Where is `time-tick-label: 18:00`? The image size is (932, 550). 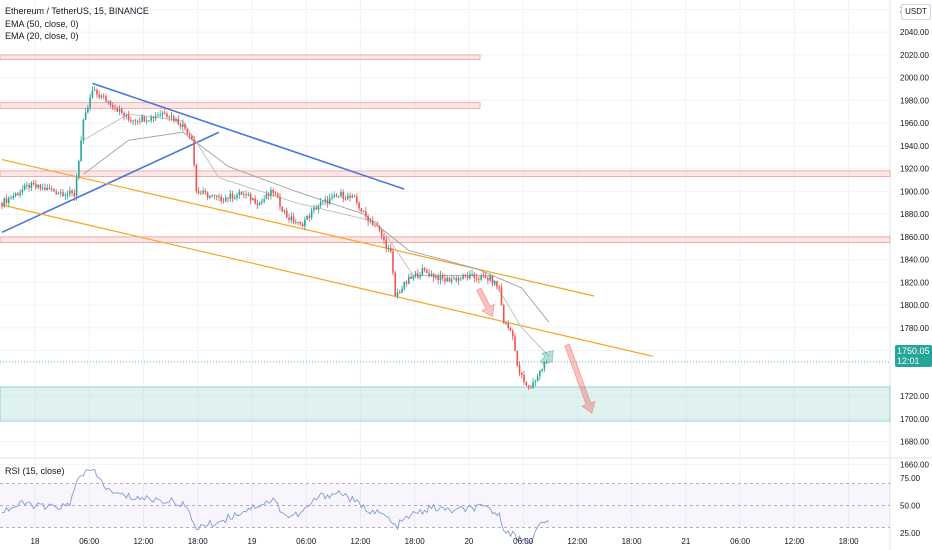 time-tick-label: 18:00 is located at coordinates (849, 541).